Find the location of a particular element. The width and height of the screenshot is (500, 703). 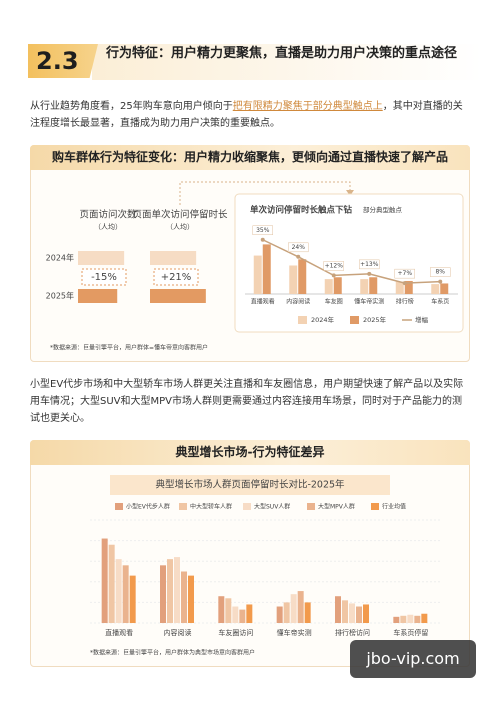

annotation: -15% is located at coordinates (104, 277).